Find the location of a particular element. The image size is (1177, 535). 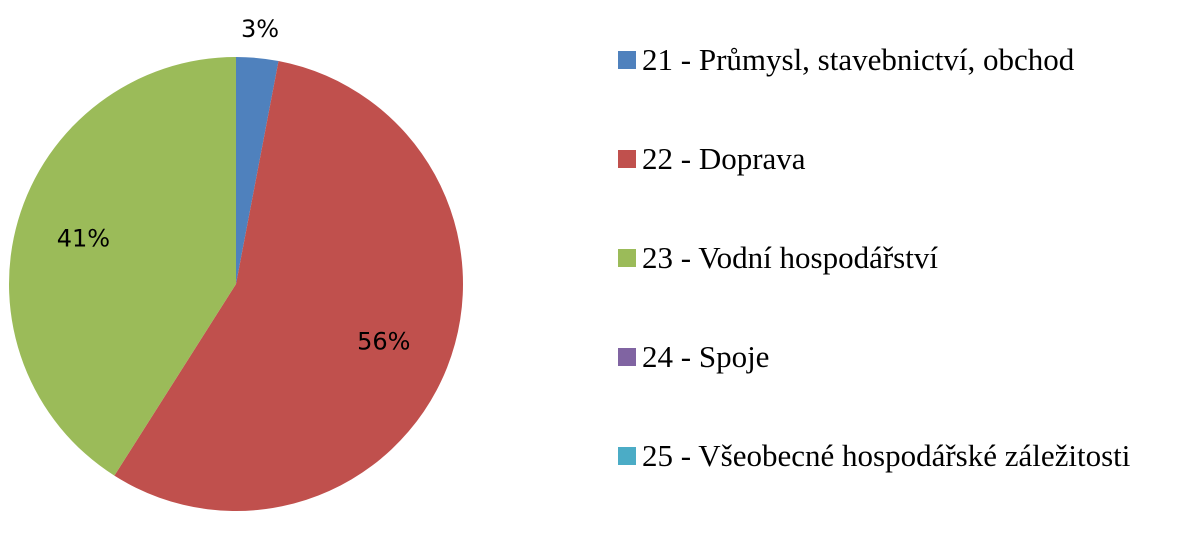

legend-label: 24 - Spoje is located at coordinates (706, 356).